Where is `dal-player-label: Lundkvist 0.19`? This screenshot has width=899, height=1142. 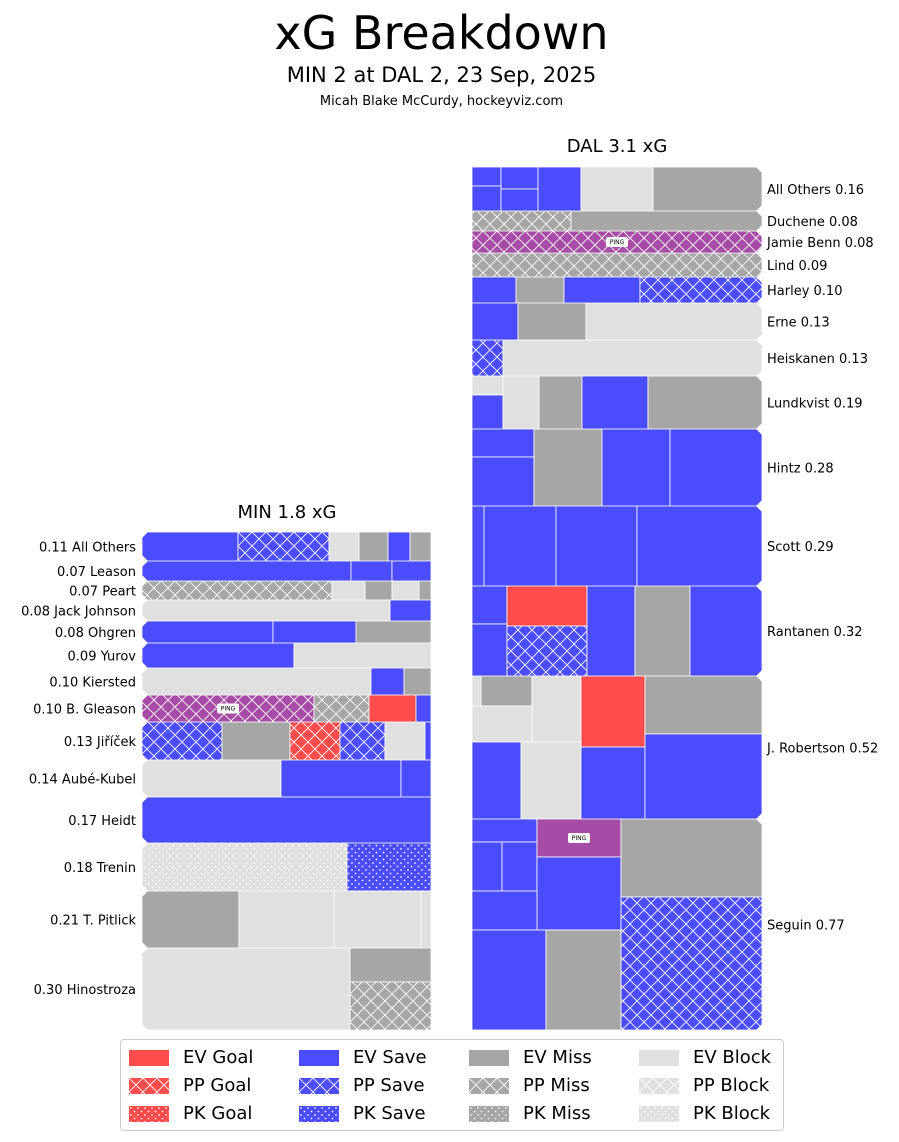 dal-player-label: Lundkvist 0.19 is located at coordinates (815, 404).